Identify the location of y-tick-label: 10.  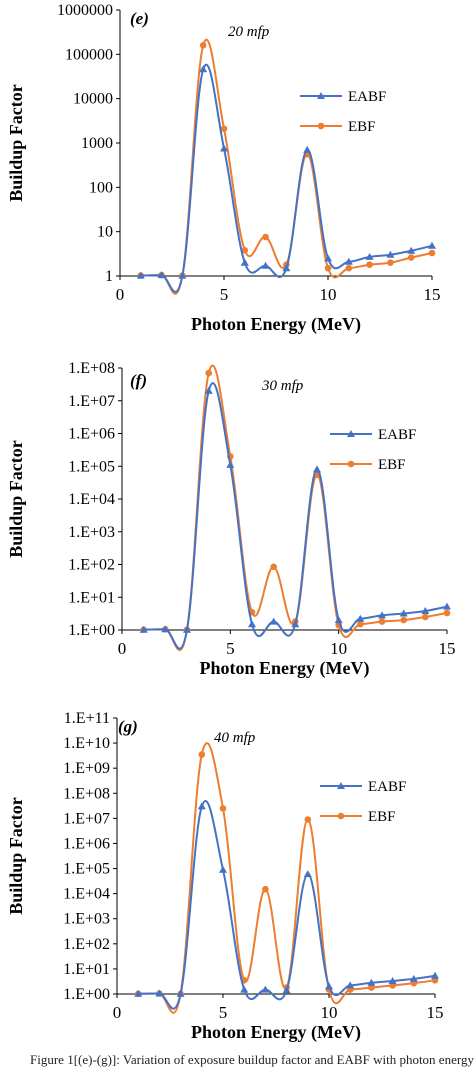
(105, 232).